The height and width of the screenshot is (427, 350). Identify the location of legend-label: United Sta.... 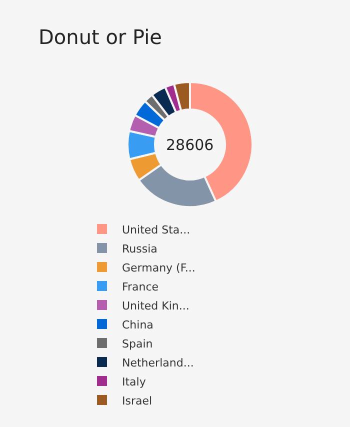
(156, 229).